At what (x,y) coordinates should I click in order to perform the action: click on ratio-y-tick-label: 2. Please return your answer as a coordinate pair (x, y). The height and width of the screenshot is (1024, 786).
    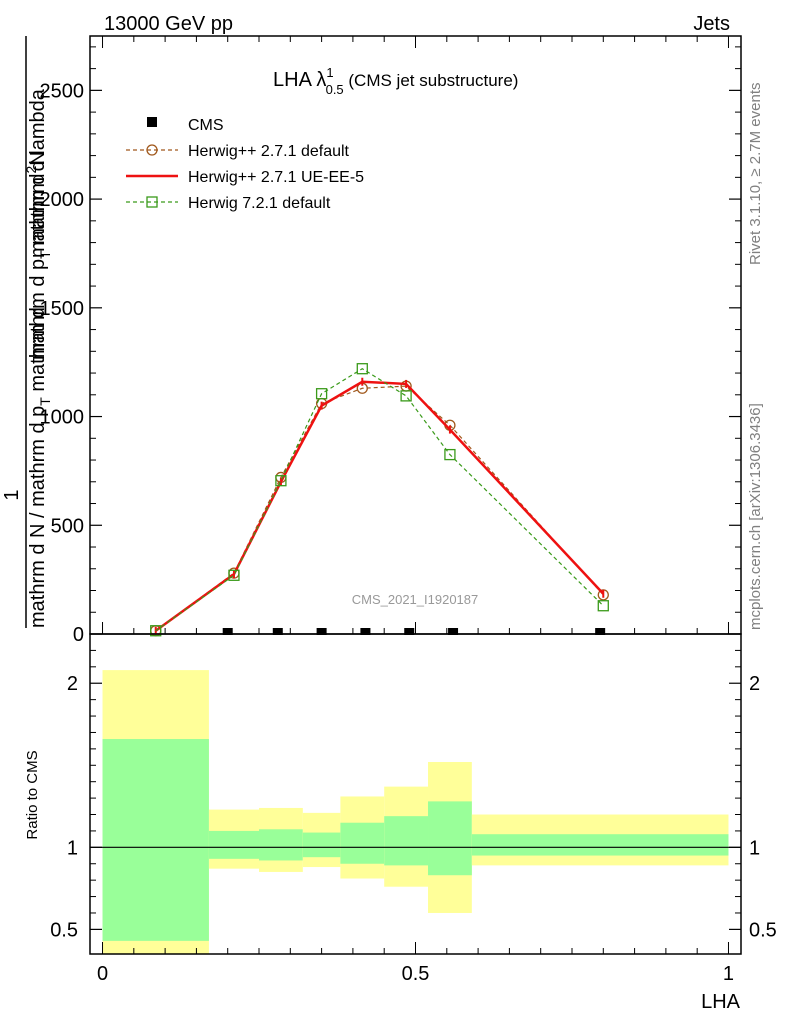
    Looking at the image, I should click on (72, 684).